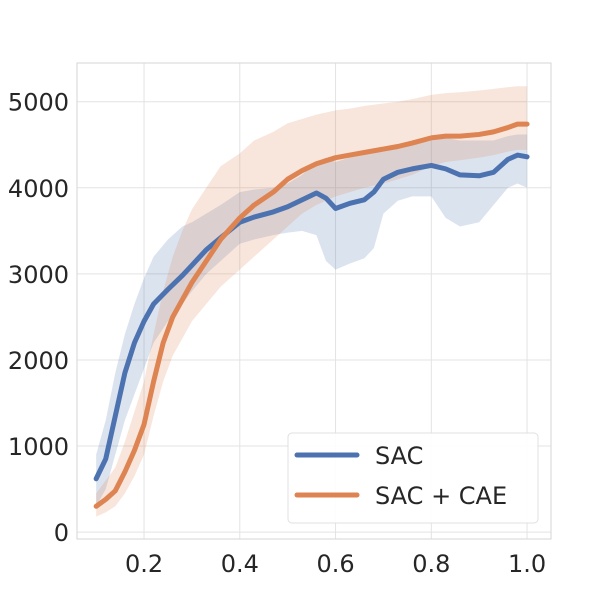 This screenshot has width=598, height=604. I want to click on x-tick-labels: 0.2 0.4 0.6 0.8 1.0, so click(335, 564).